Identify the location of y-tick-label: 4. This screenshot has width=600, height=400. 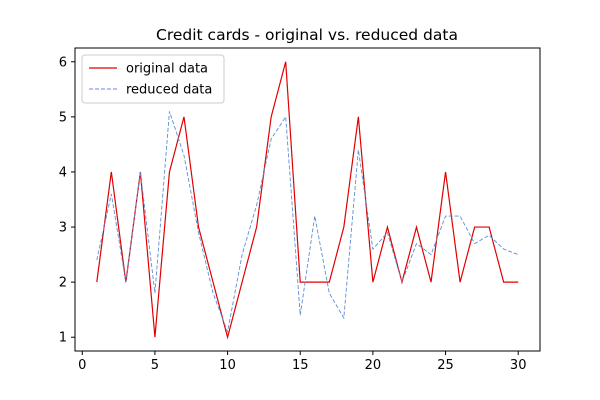
(63, 172).